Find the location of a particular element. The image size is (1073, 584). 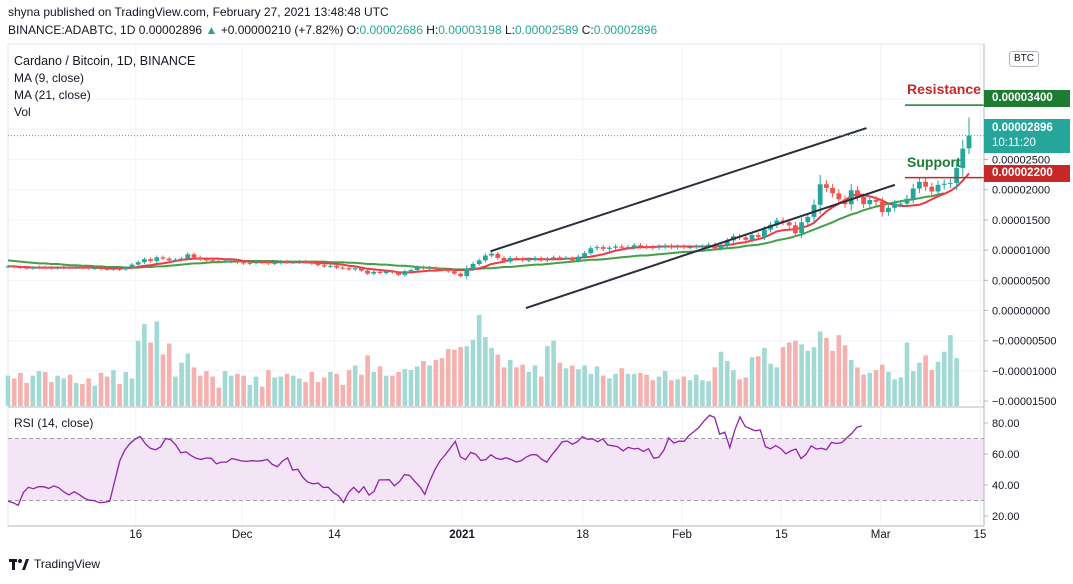

time-tick-label: 14 is located at coordinates (334, 535).